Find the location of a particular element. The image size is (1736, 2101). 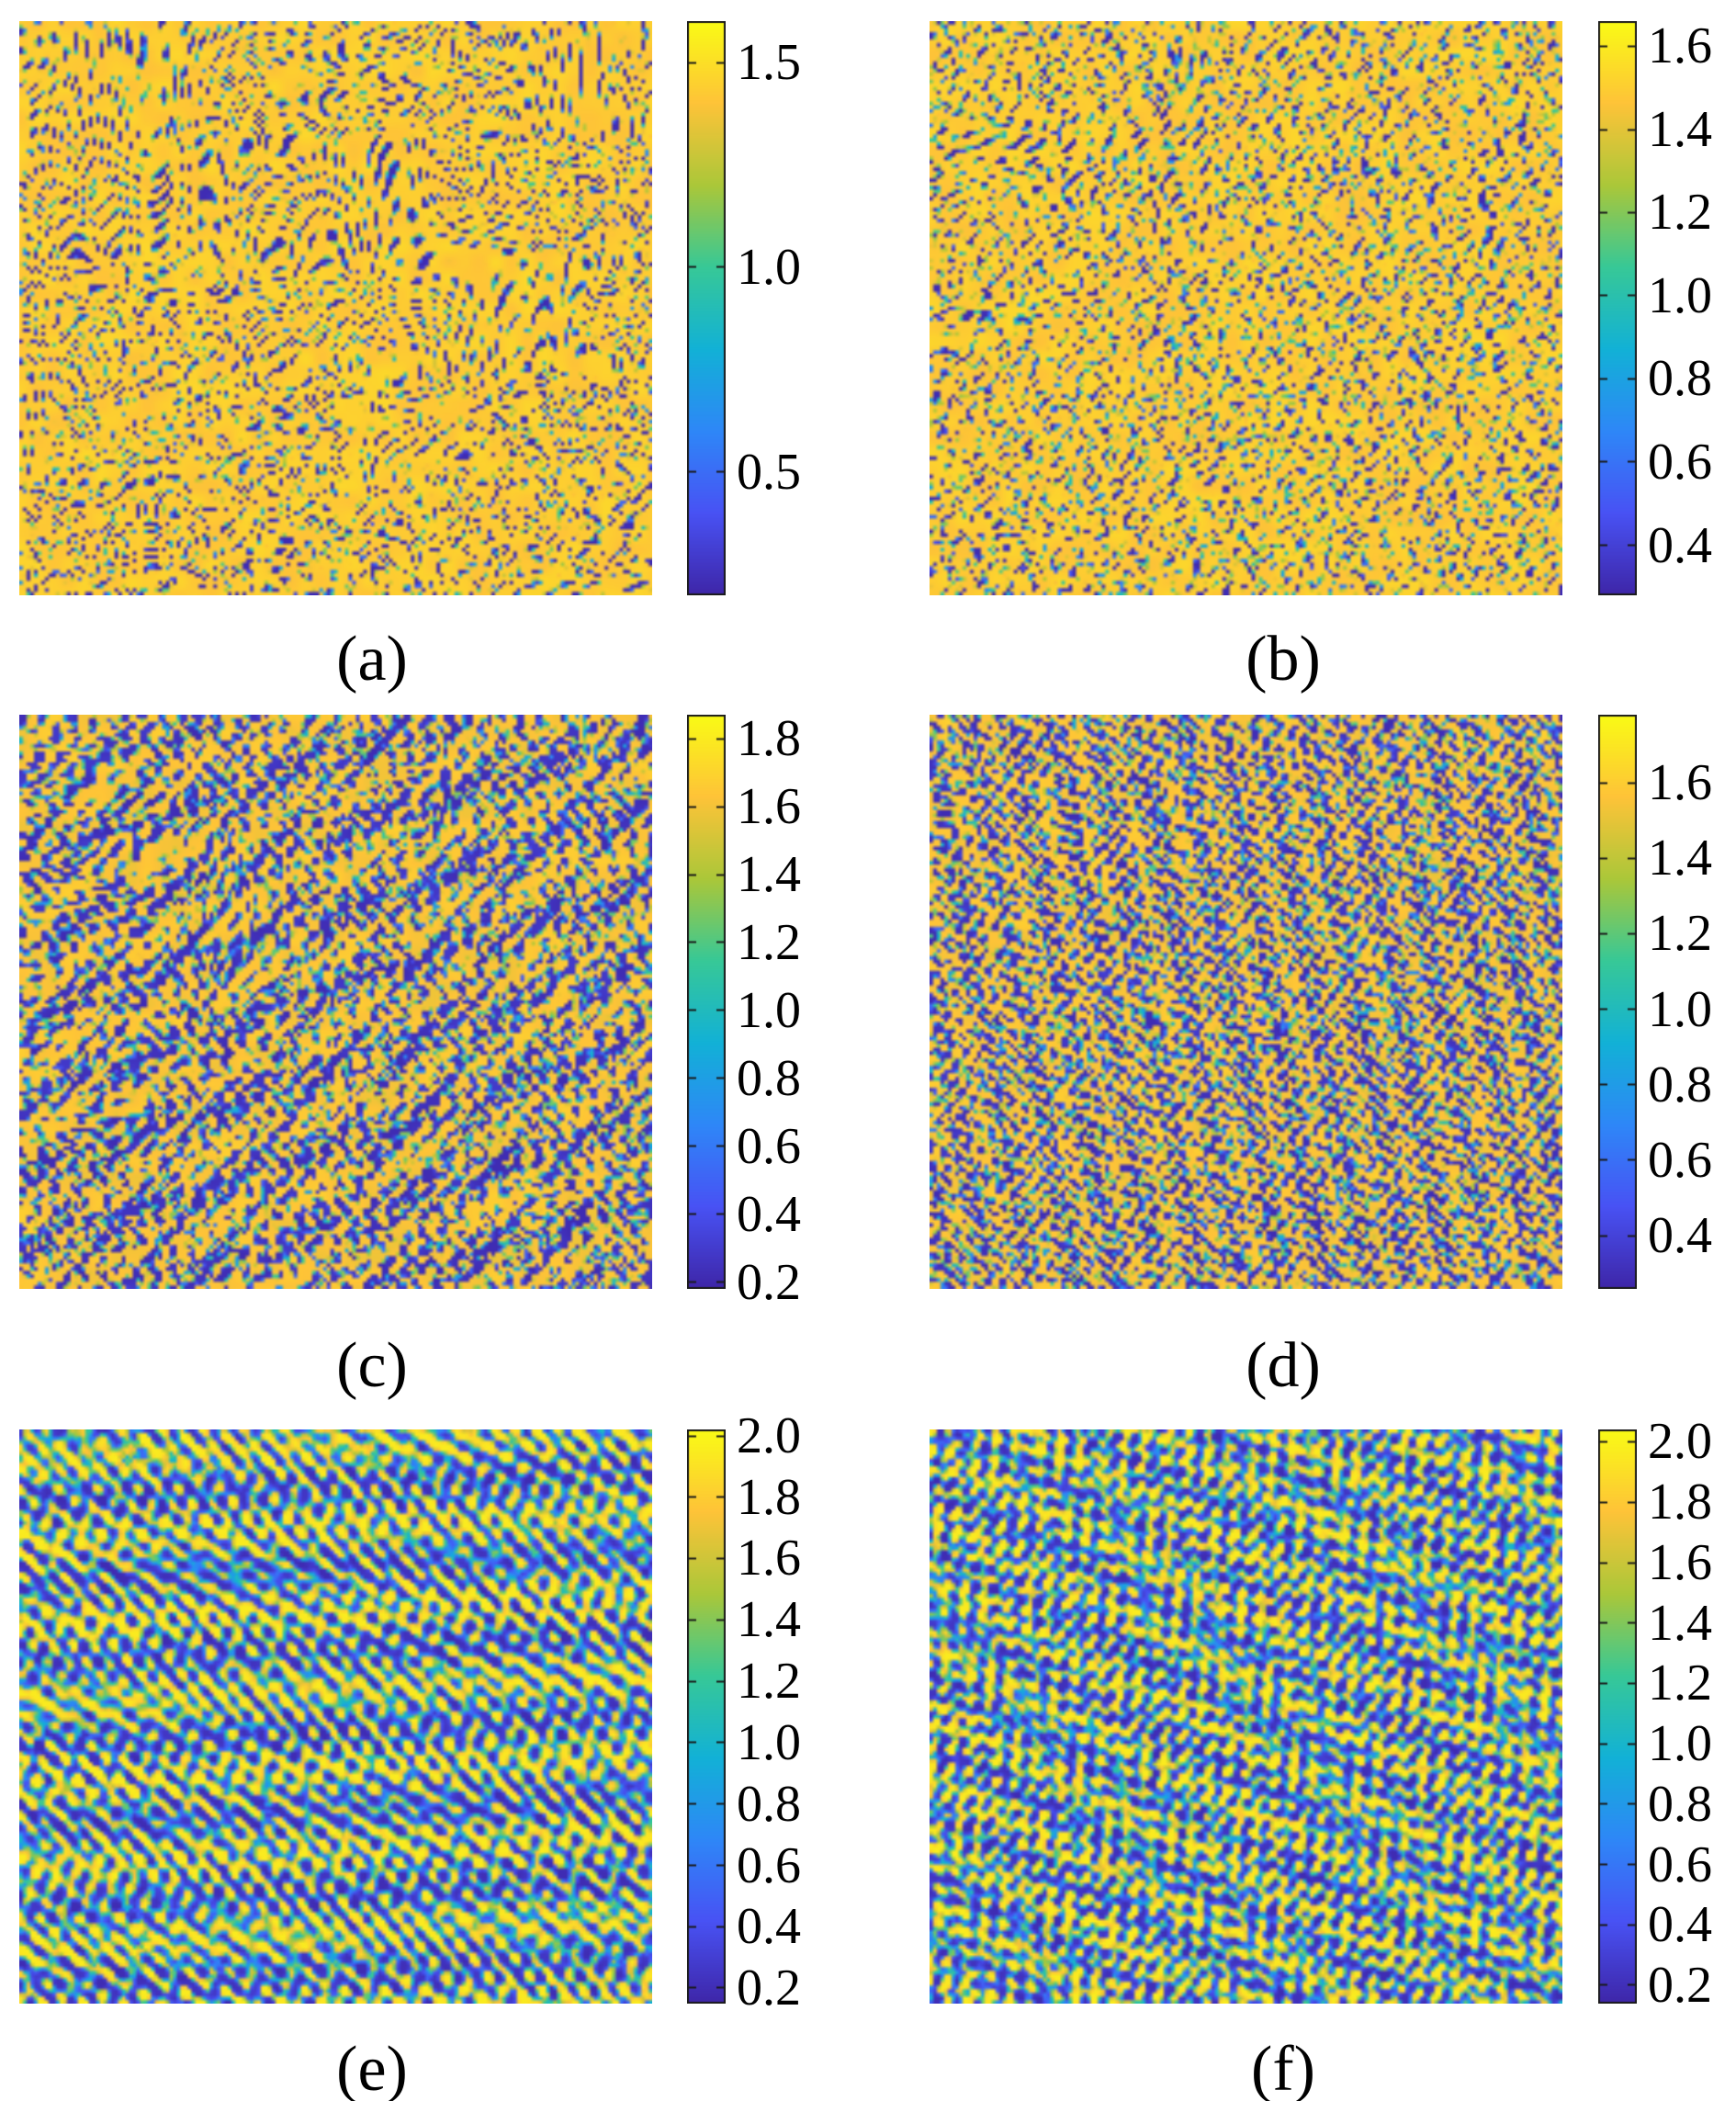

pattern-heatmap-b is located at coordinates (1246, 308).